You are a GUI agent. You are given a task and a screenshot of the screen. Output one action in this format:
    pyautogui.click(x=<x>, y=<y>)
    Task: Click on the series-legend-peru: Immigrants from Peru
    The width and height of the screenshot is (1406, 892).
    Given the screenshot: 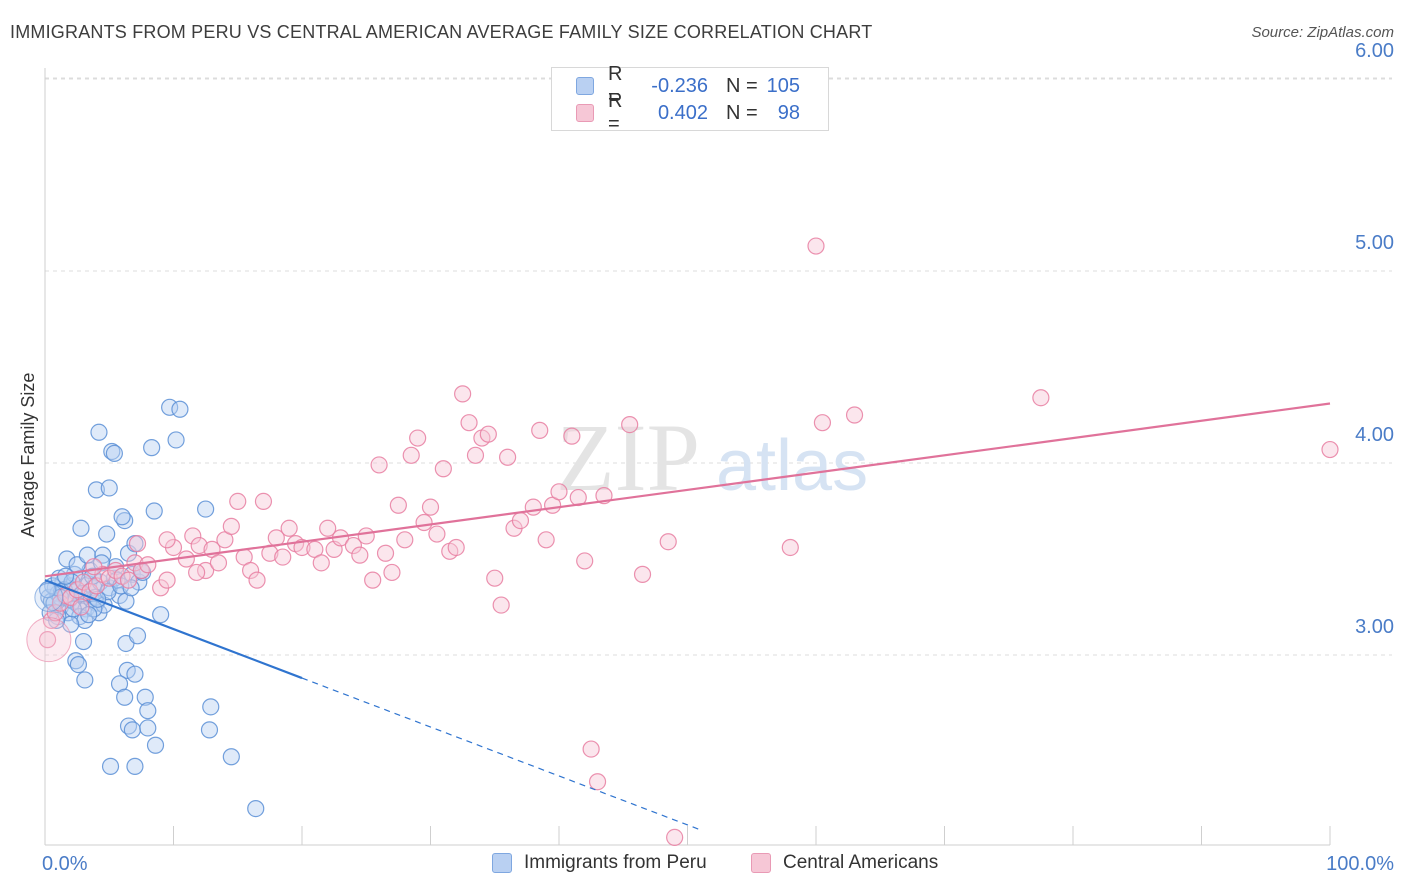 What is the action you would take?
    pyautogui.click(x=599, y=863)
    